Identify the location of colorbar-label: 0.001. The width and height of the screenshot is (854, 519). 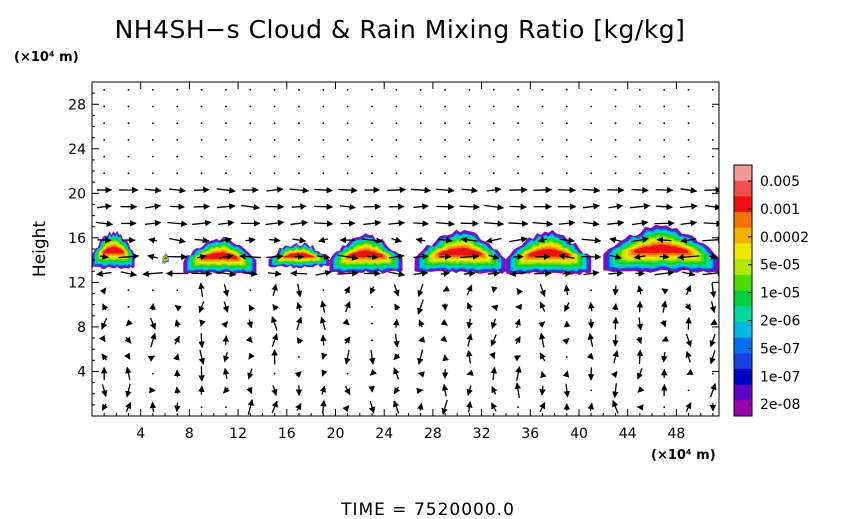
(780, 210).